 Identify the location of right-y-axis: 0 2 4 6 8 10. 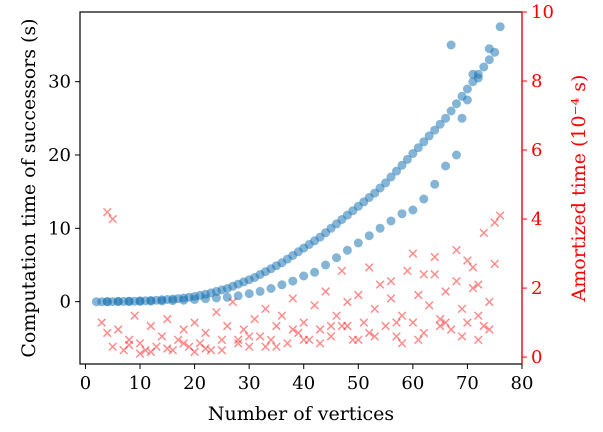
(537, 185).